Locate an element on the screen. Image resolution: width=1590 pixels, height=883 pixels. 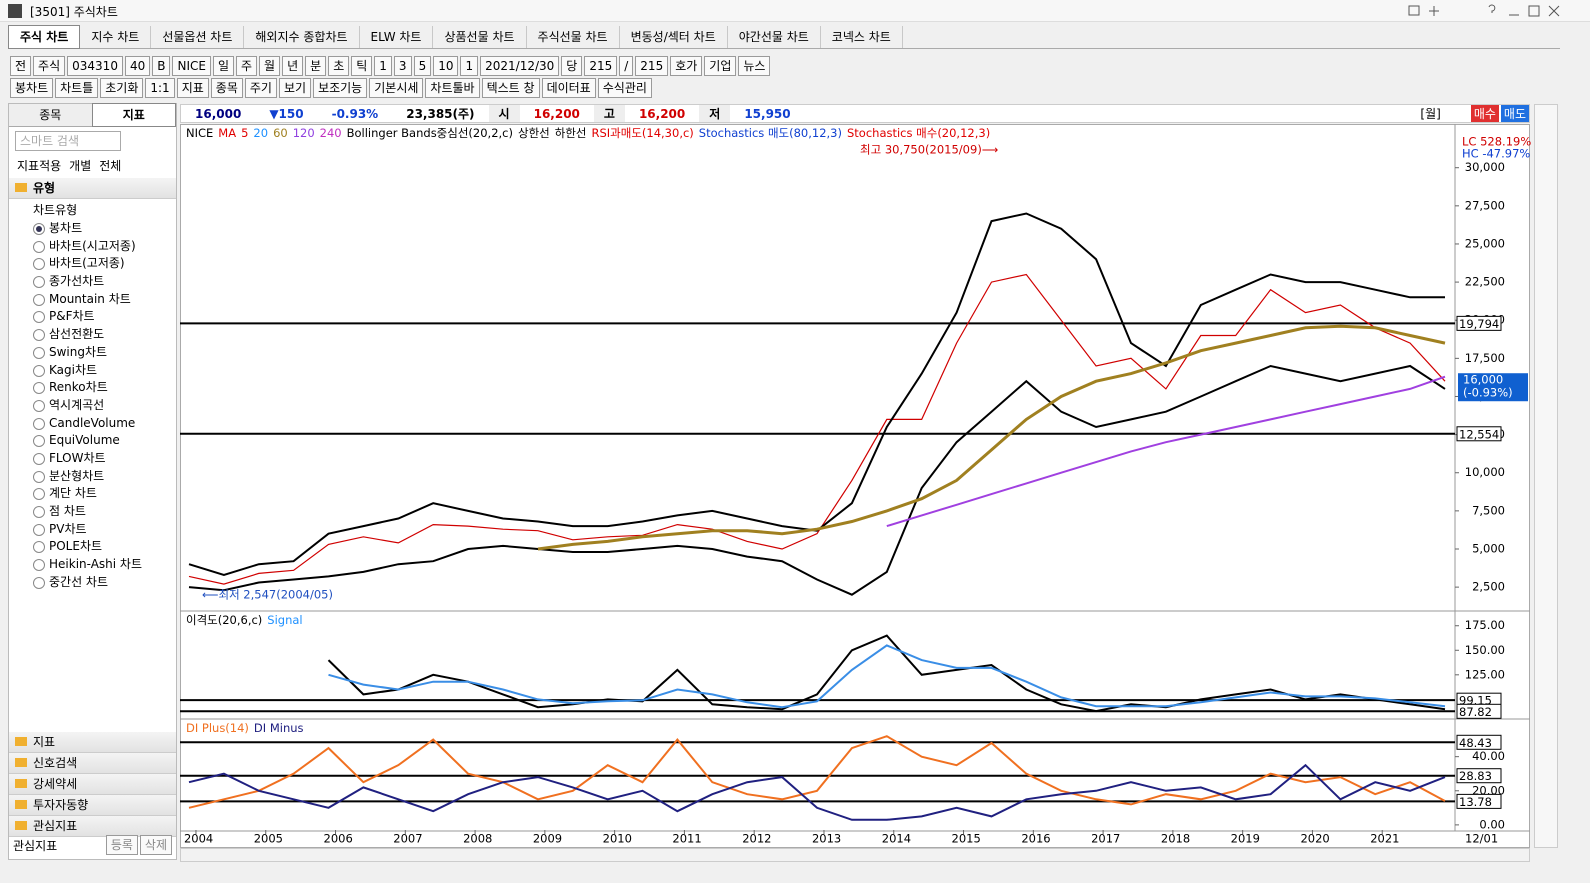
toolbar-button: 5 is located at coordinates (422, 66).